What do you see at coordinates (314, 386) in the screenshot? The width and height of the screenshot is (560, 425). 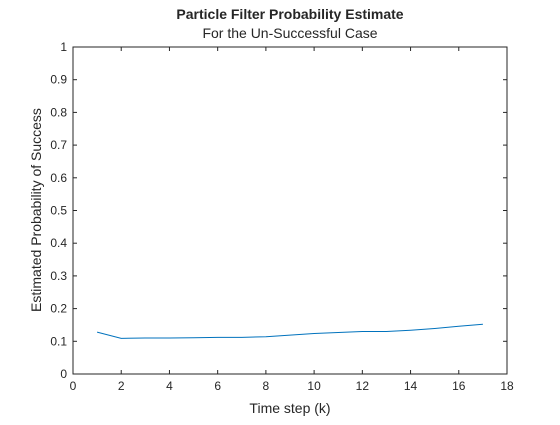 I see `x-tick-label: 10` at bounding box center [314, 386].